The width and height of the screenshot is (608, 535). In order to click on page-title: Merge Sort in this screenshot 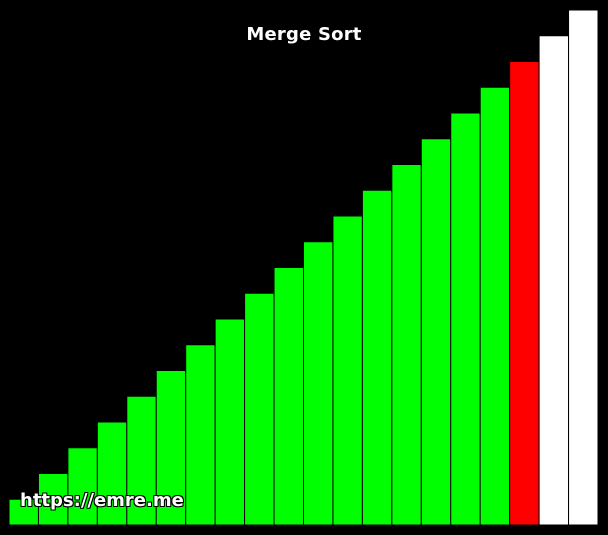, I will do `click(304, 34)`.